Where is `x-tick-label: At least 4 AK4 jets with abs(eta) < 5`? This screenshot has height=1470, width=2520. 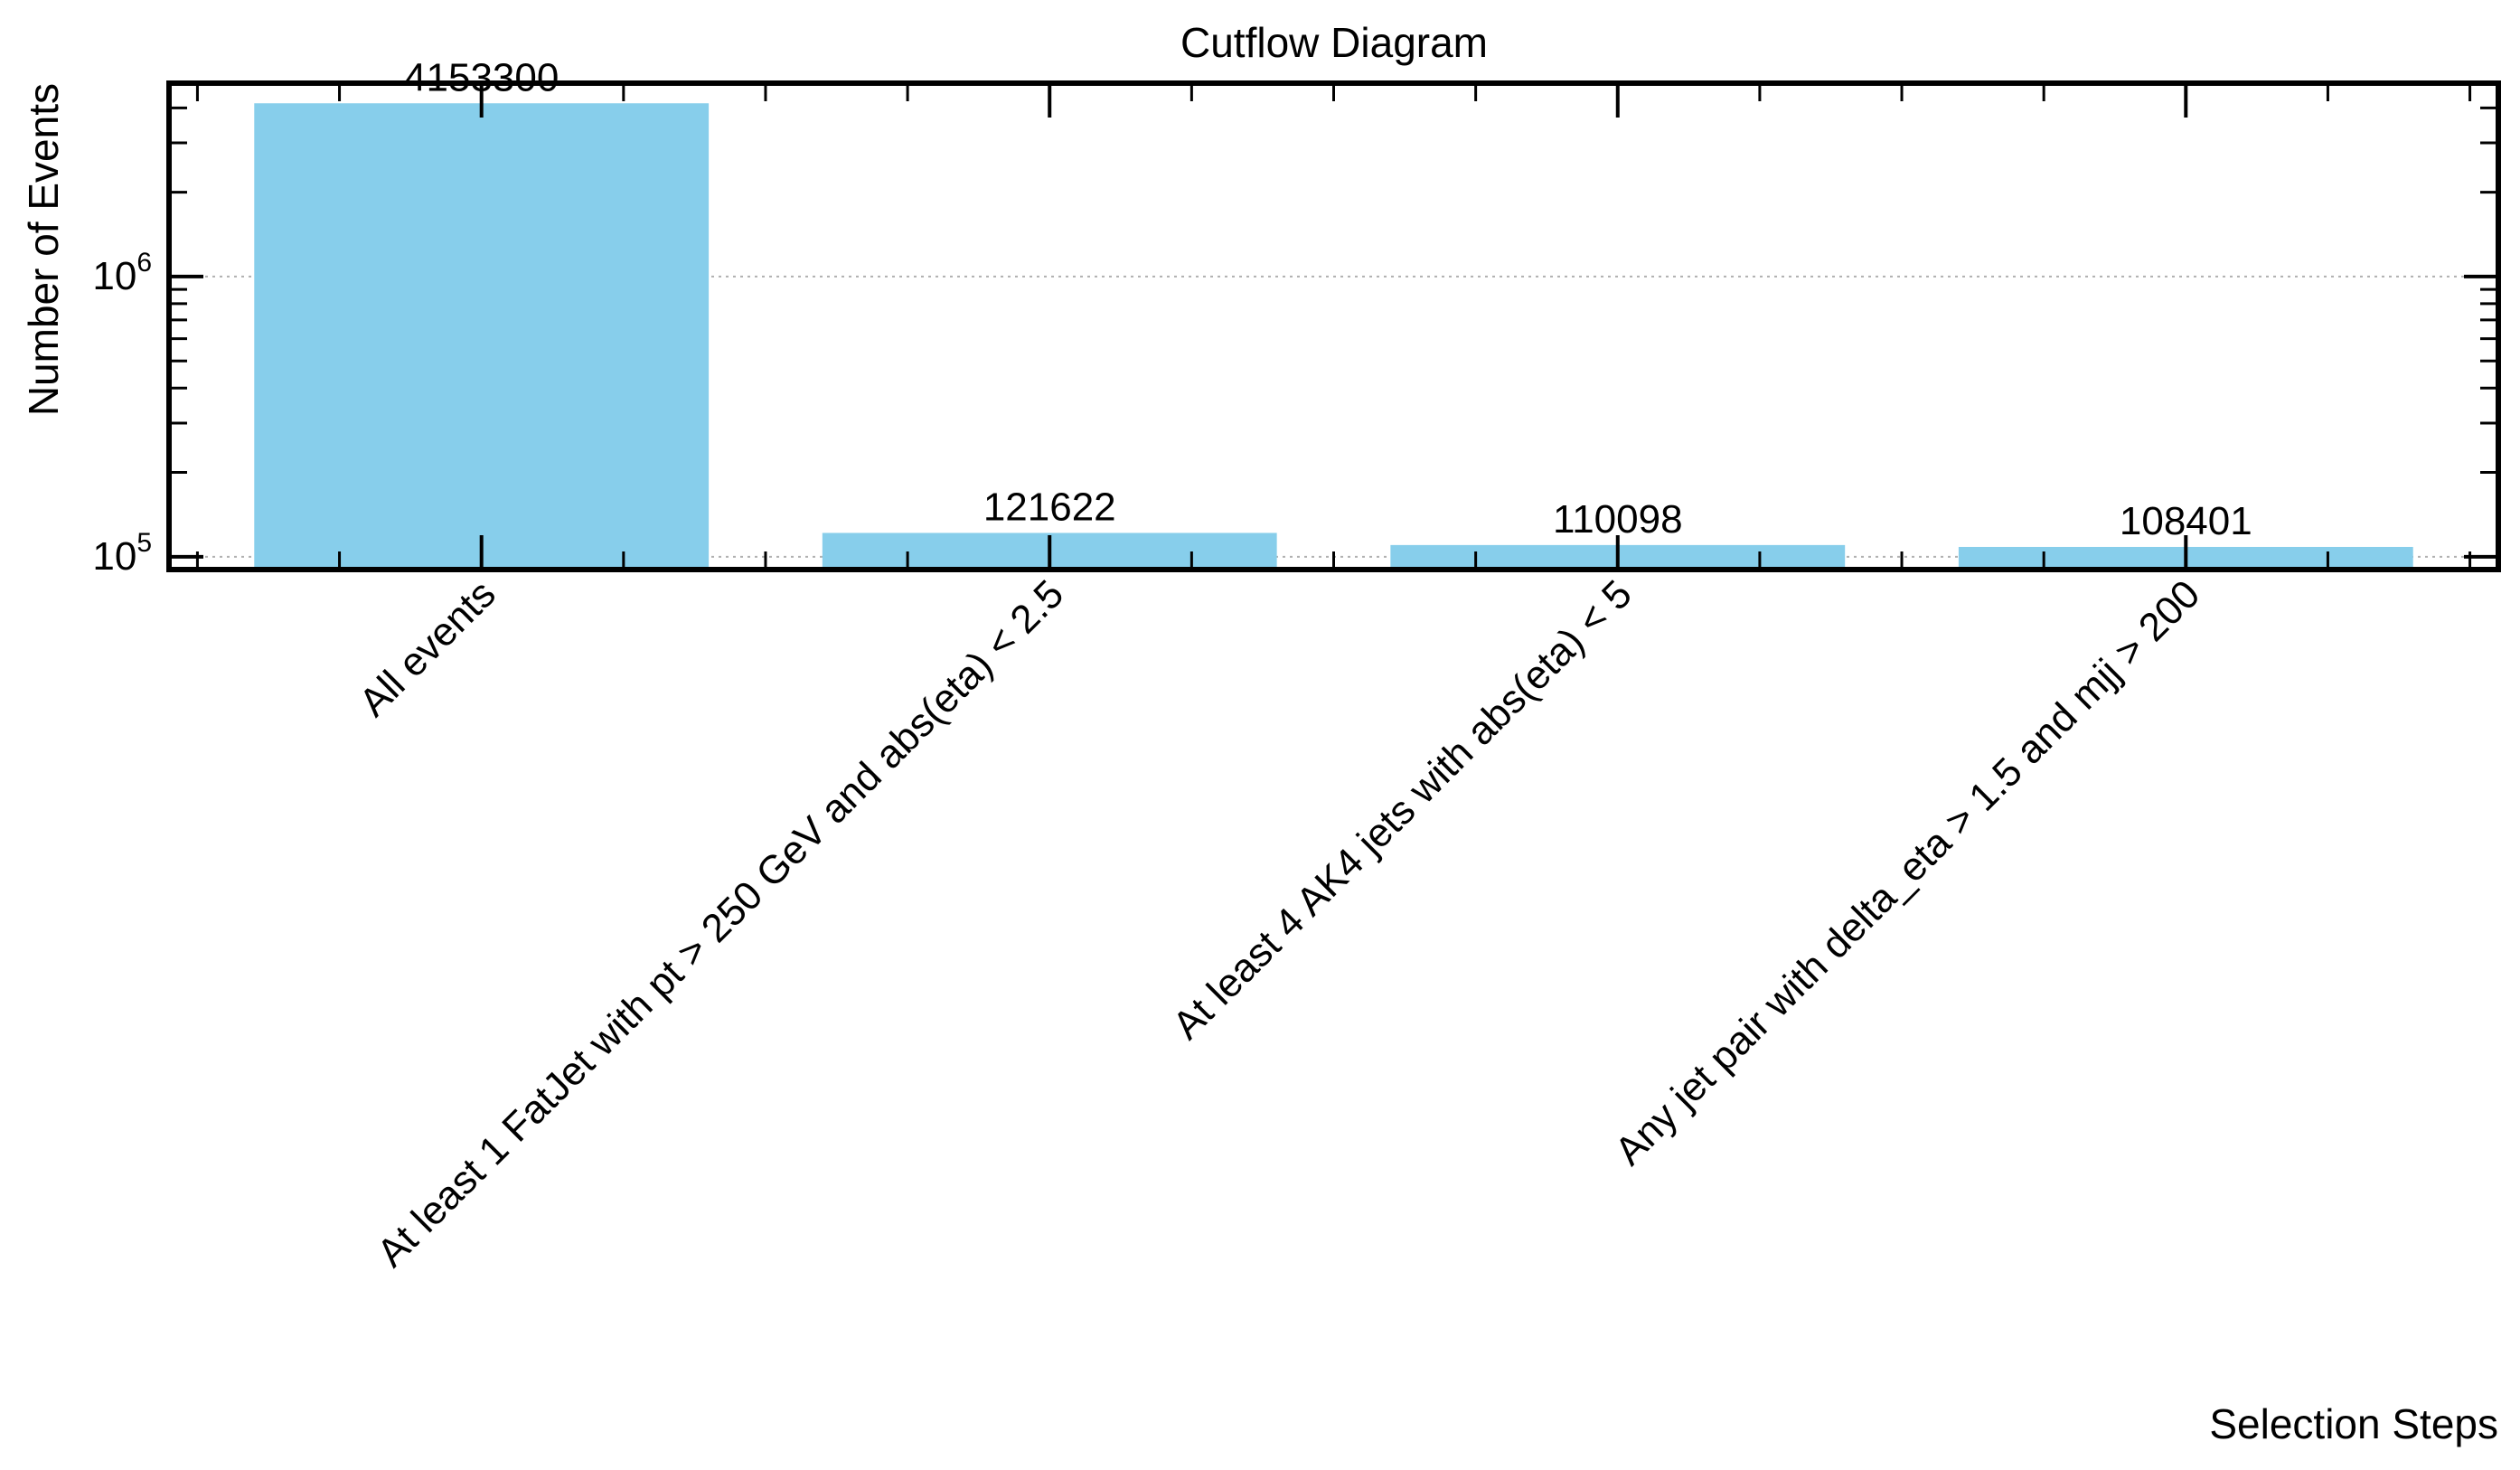 x-tick-label: At least 4 AK4 jets with abs(eta) < 5 is located at coordinates (1402, 809).